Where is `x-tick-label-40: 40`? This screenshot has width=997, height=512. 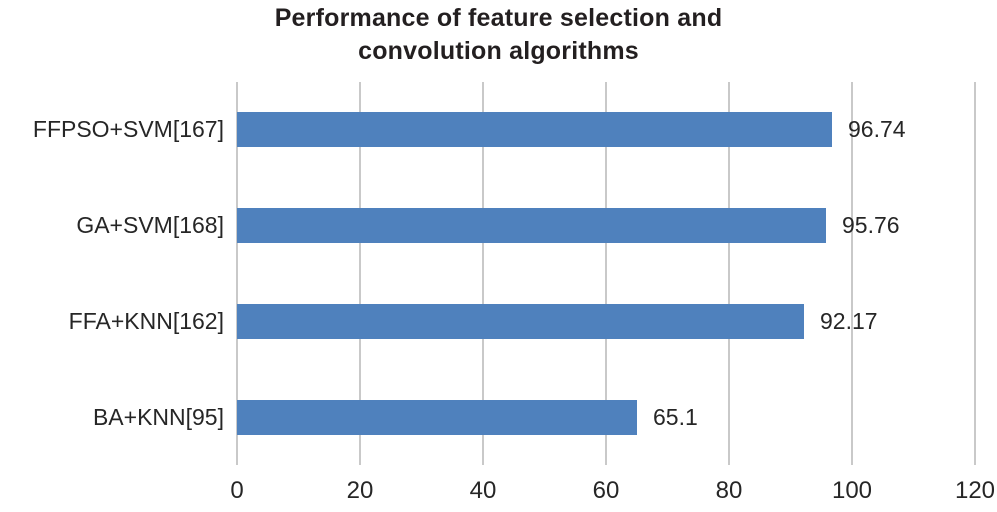
x-tick-label-40: 40 is located at coordinates (483, 490).